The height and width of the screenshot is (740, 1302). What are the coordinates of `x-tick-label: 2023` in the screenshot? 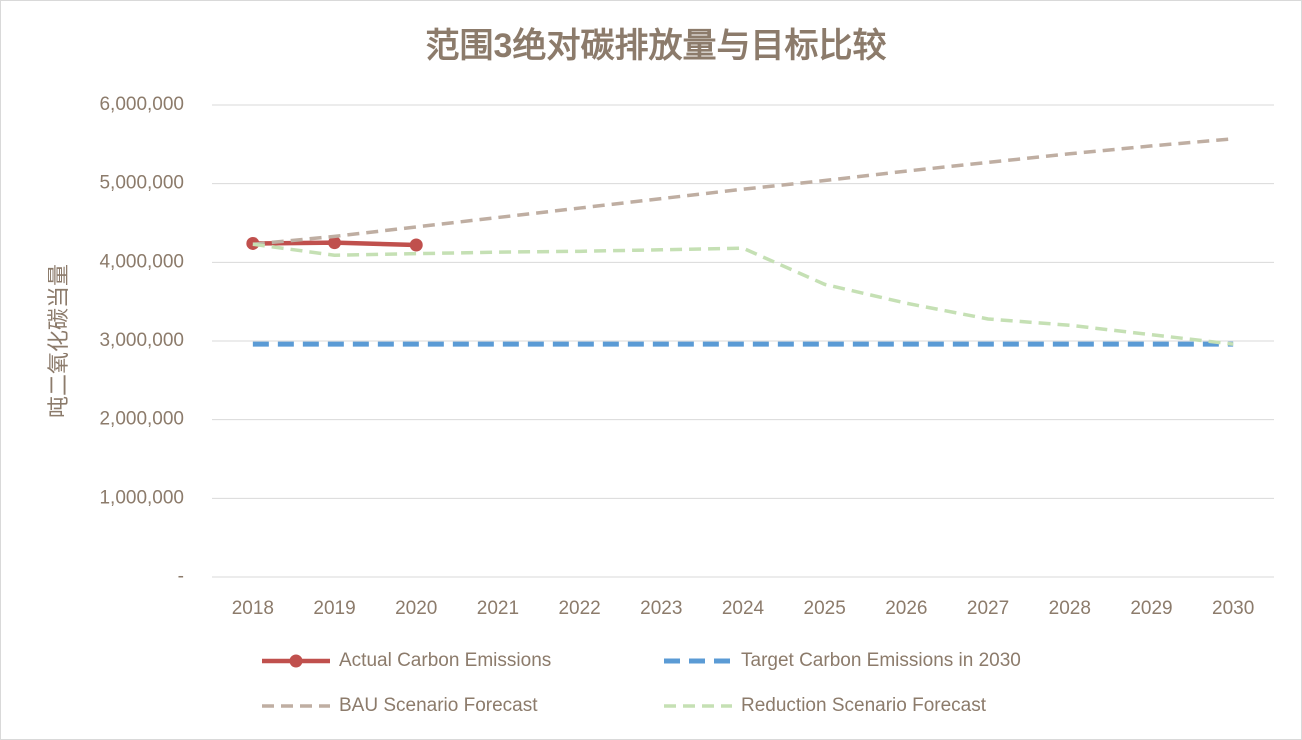 It's located at (661, 608).